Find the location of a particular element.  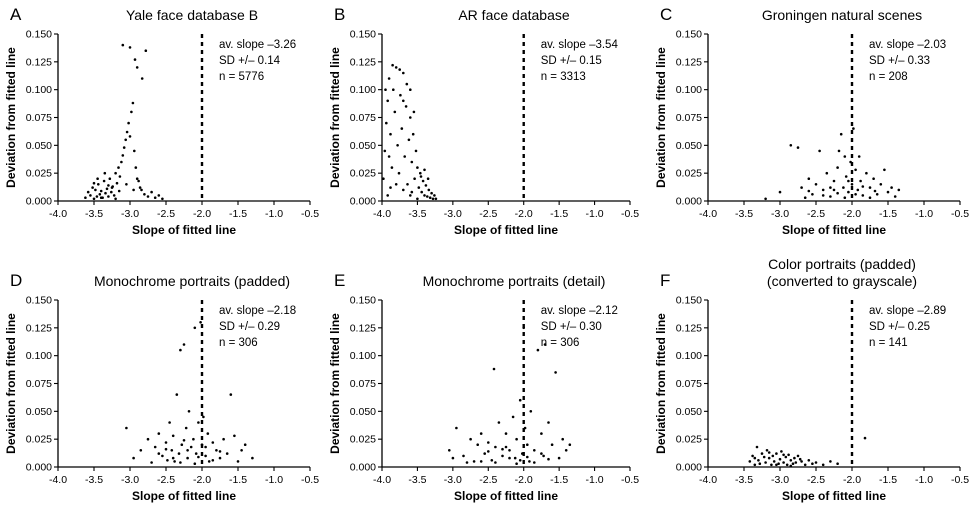

stats-annotation: av. slope –3.26 is located at coordinates (257, 45).